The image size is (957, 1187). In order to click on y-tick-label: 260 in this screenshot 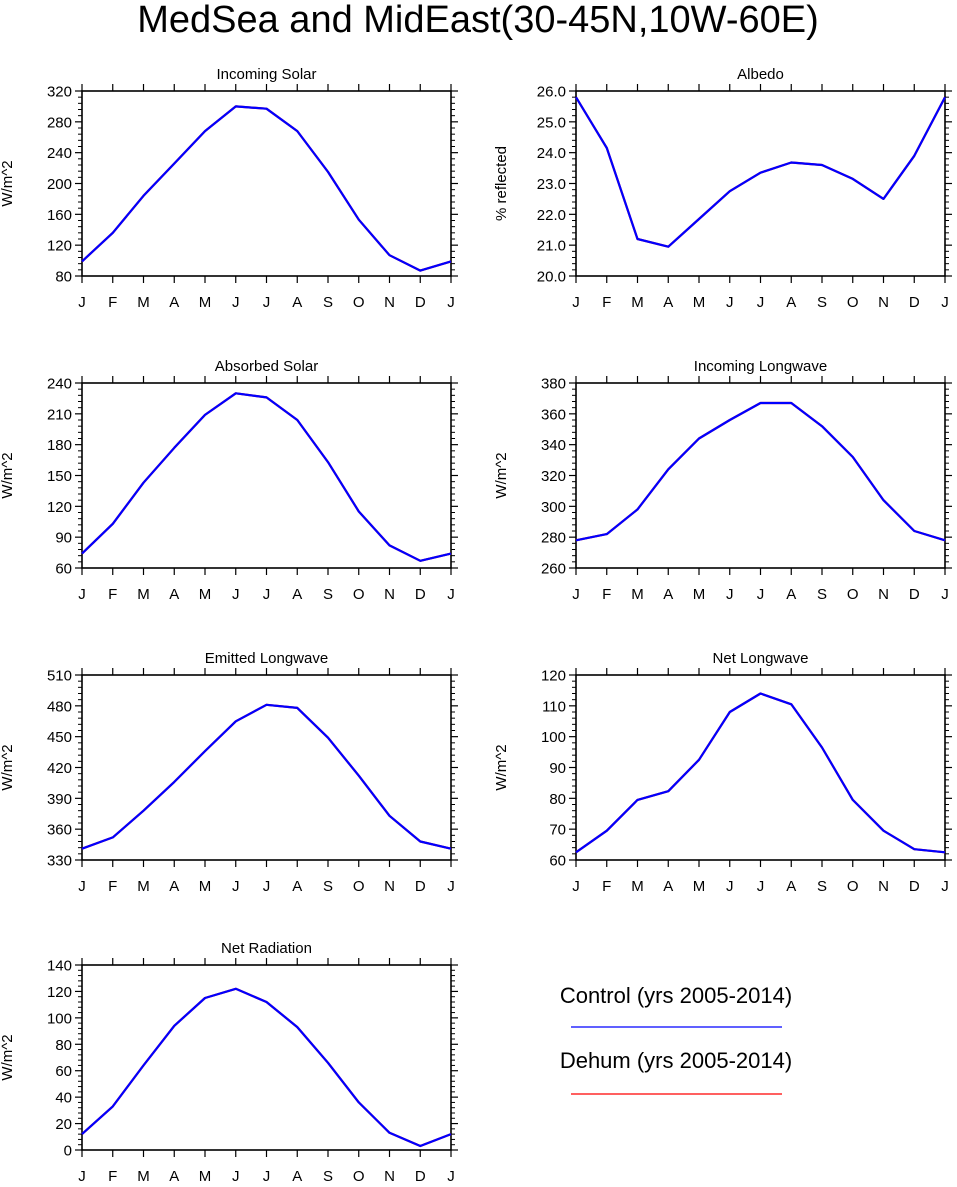, I will do `click(553, 569)`.